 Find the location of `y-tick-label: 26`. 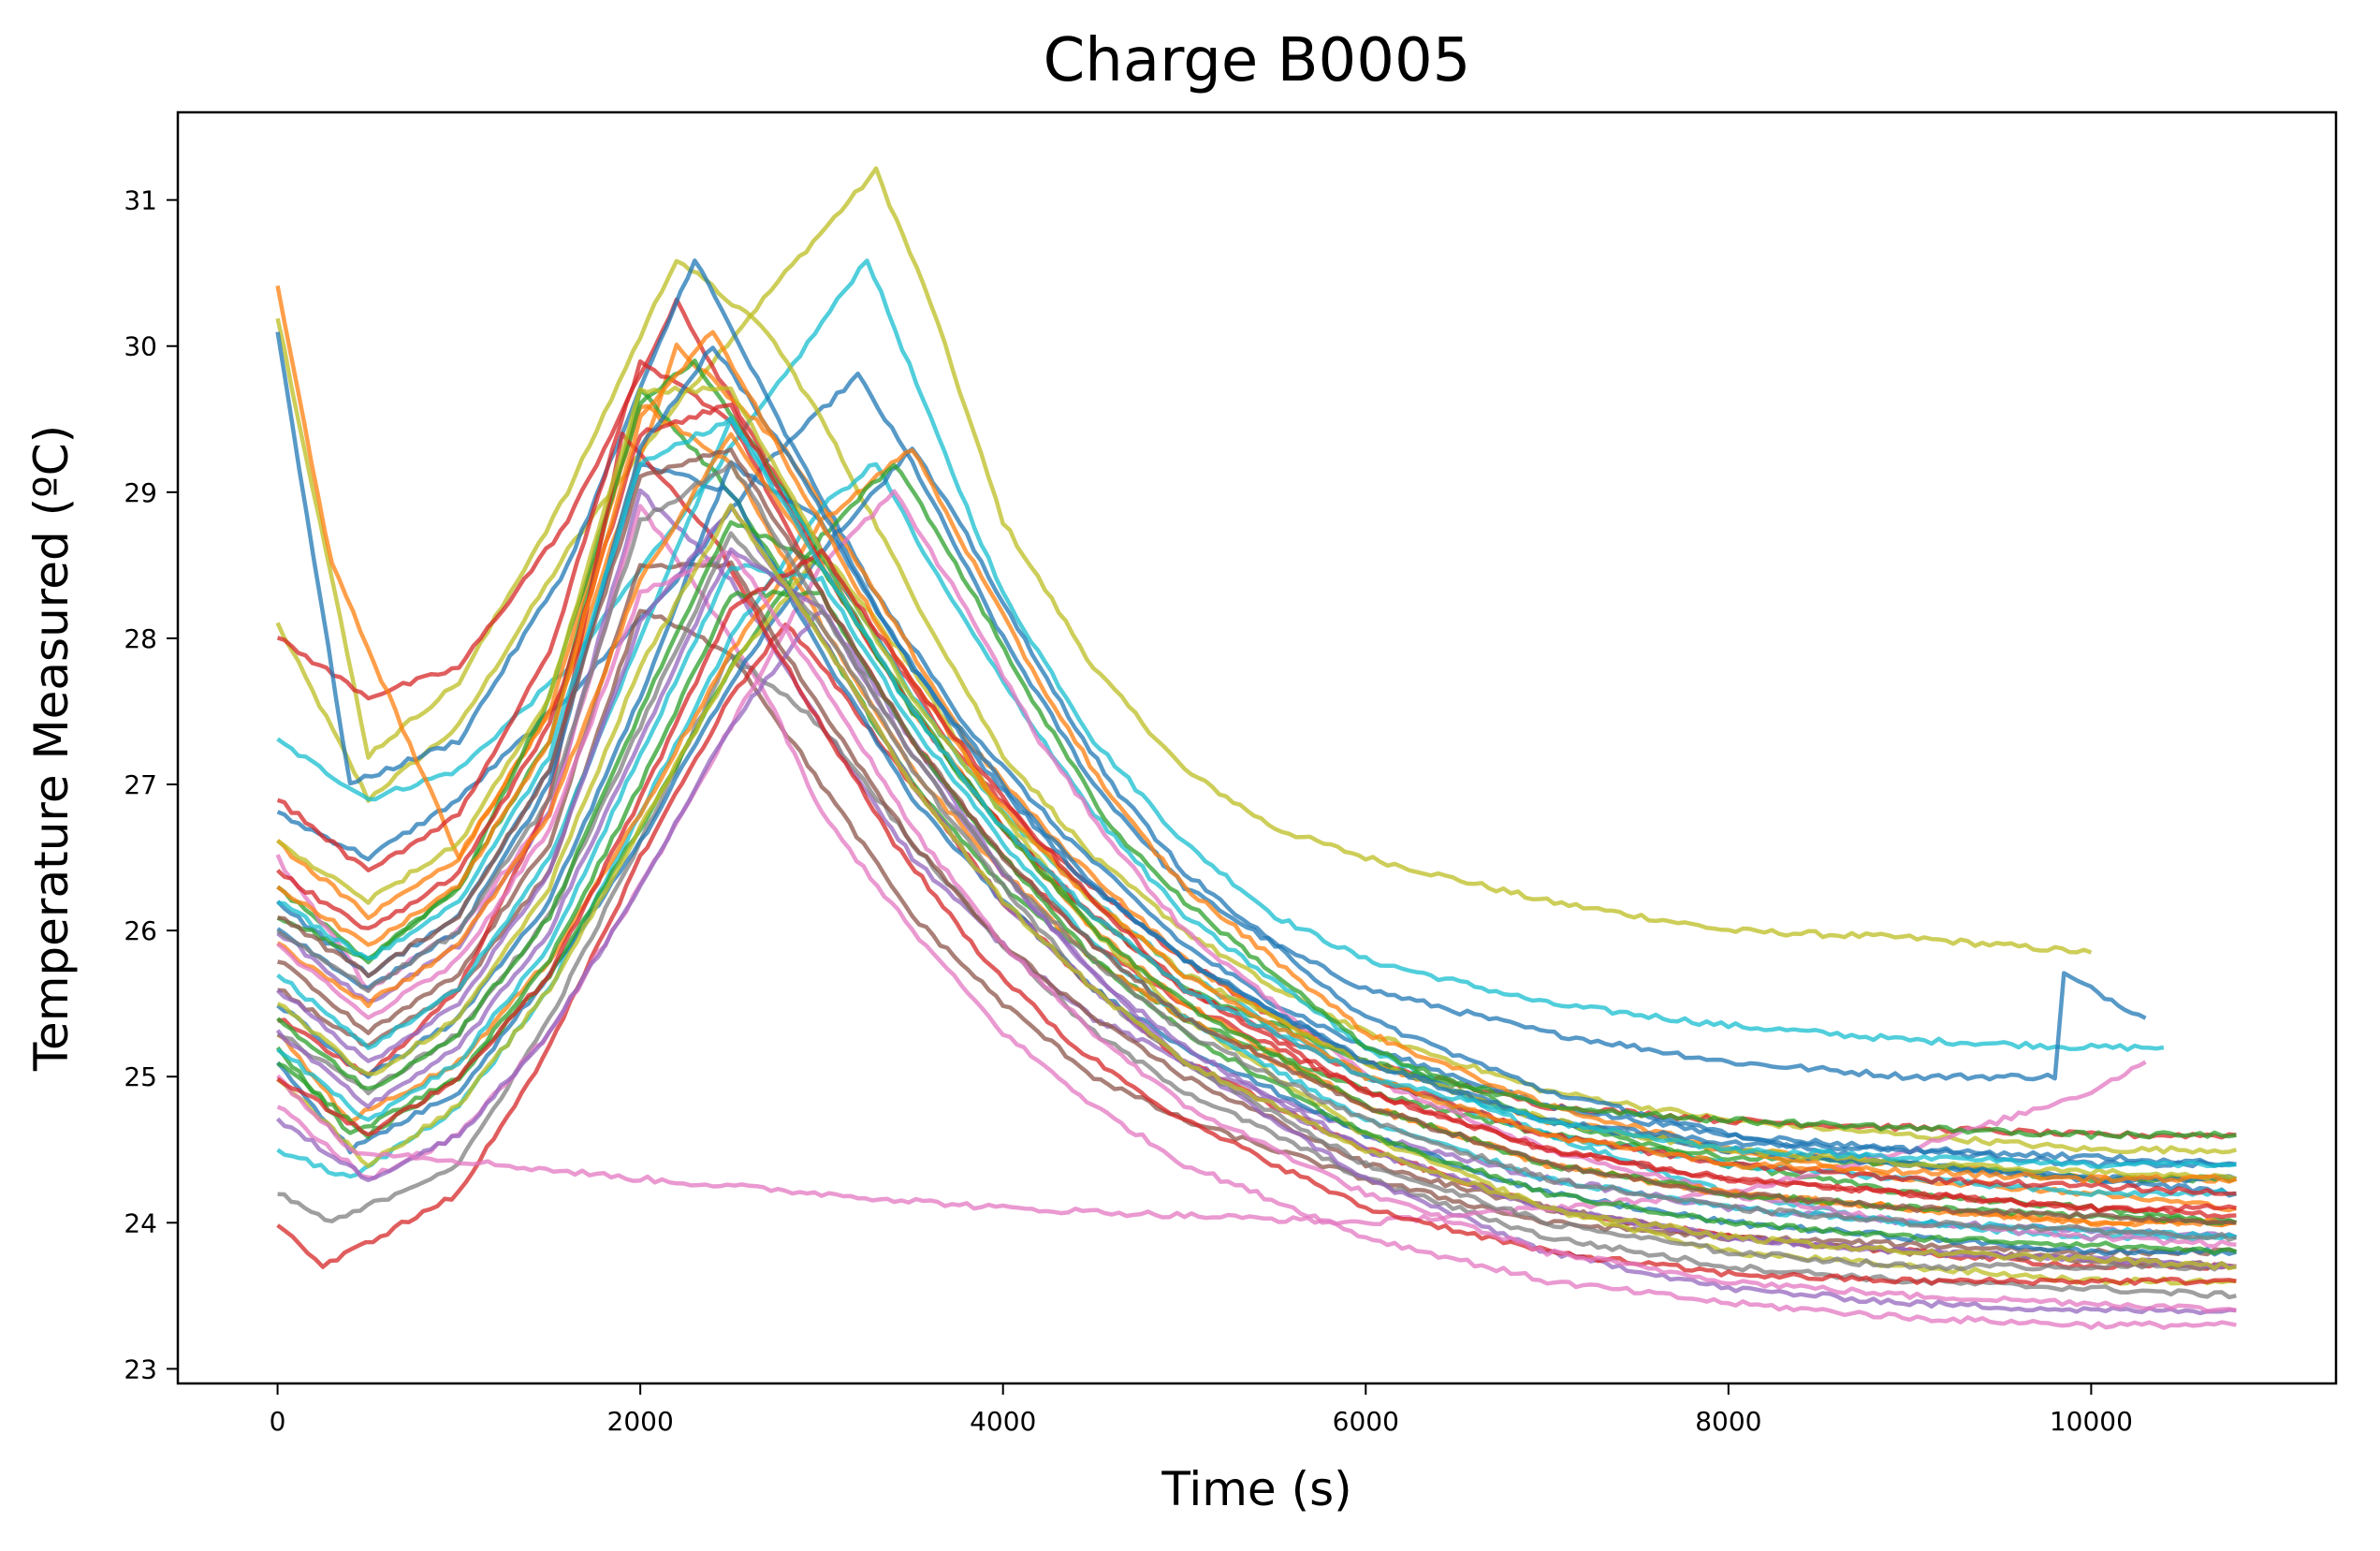

y-tick-label: 26 is located at coordinates (140, 930).